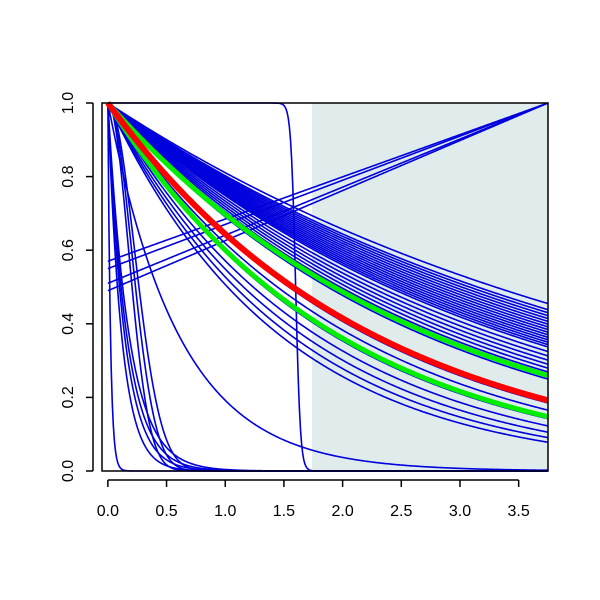 Image resolution: width=600 pixels, height=600 pixels. What do you see at coordinates (68, 324) in the screenshot?
I see `y-tick-label: 0.4` at bounding box center [68, 324].